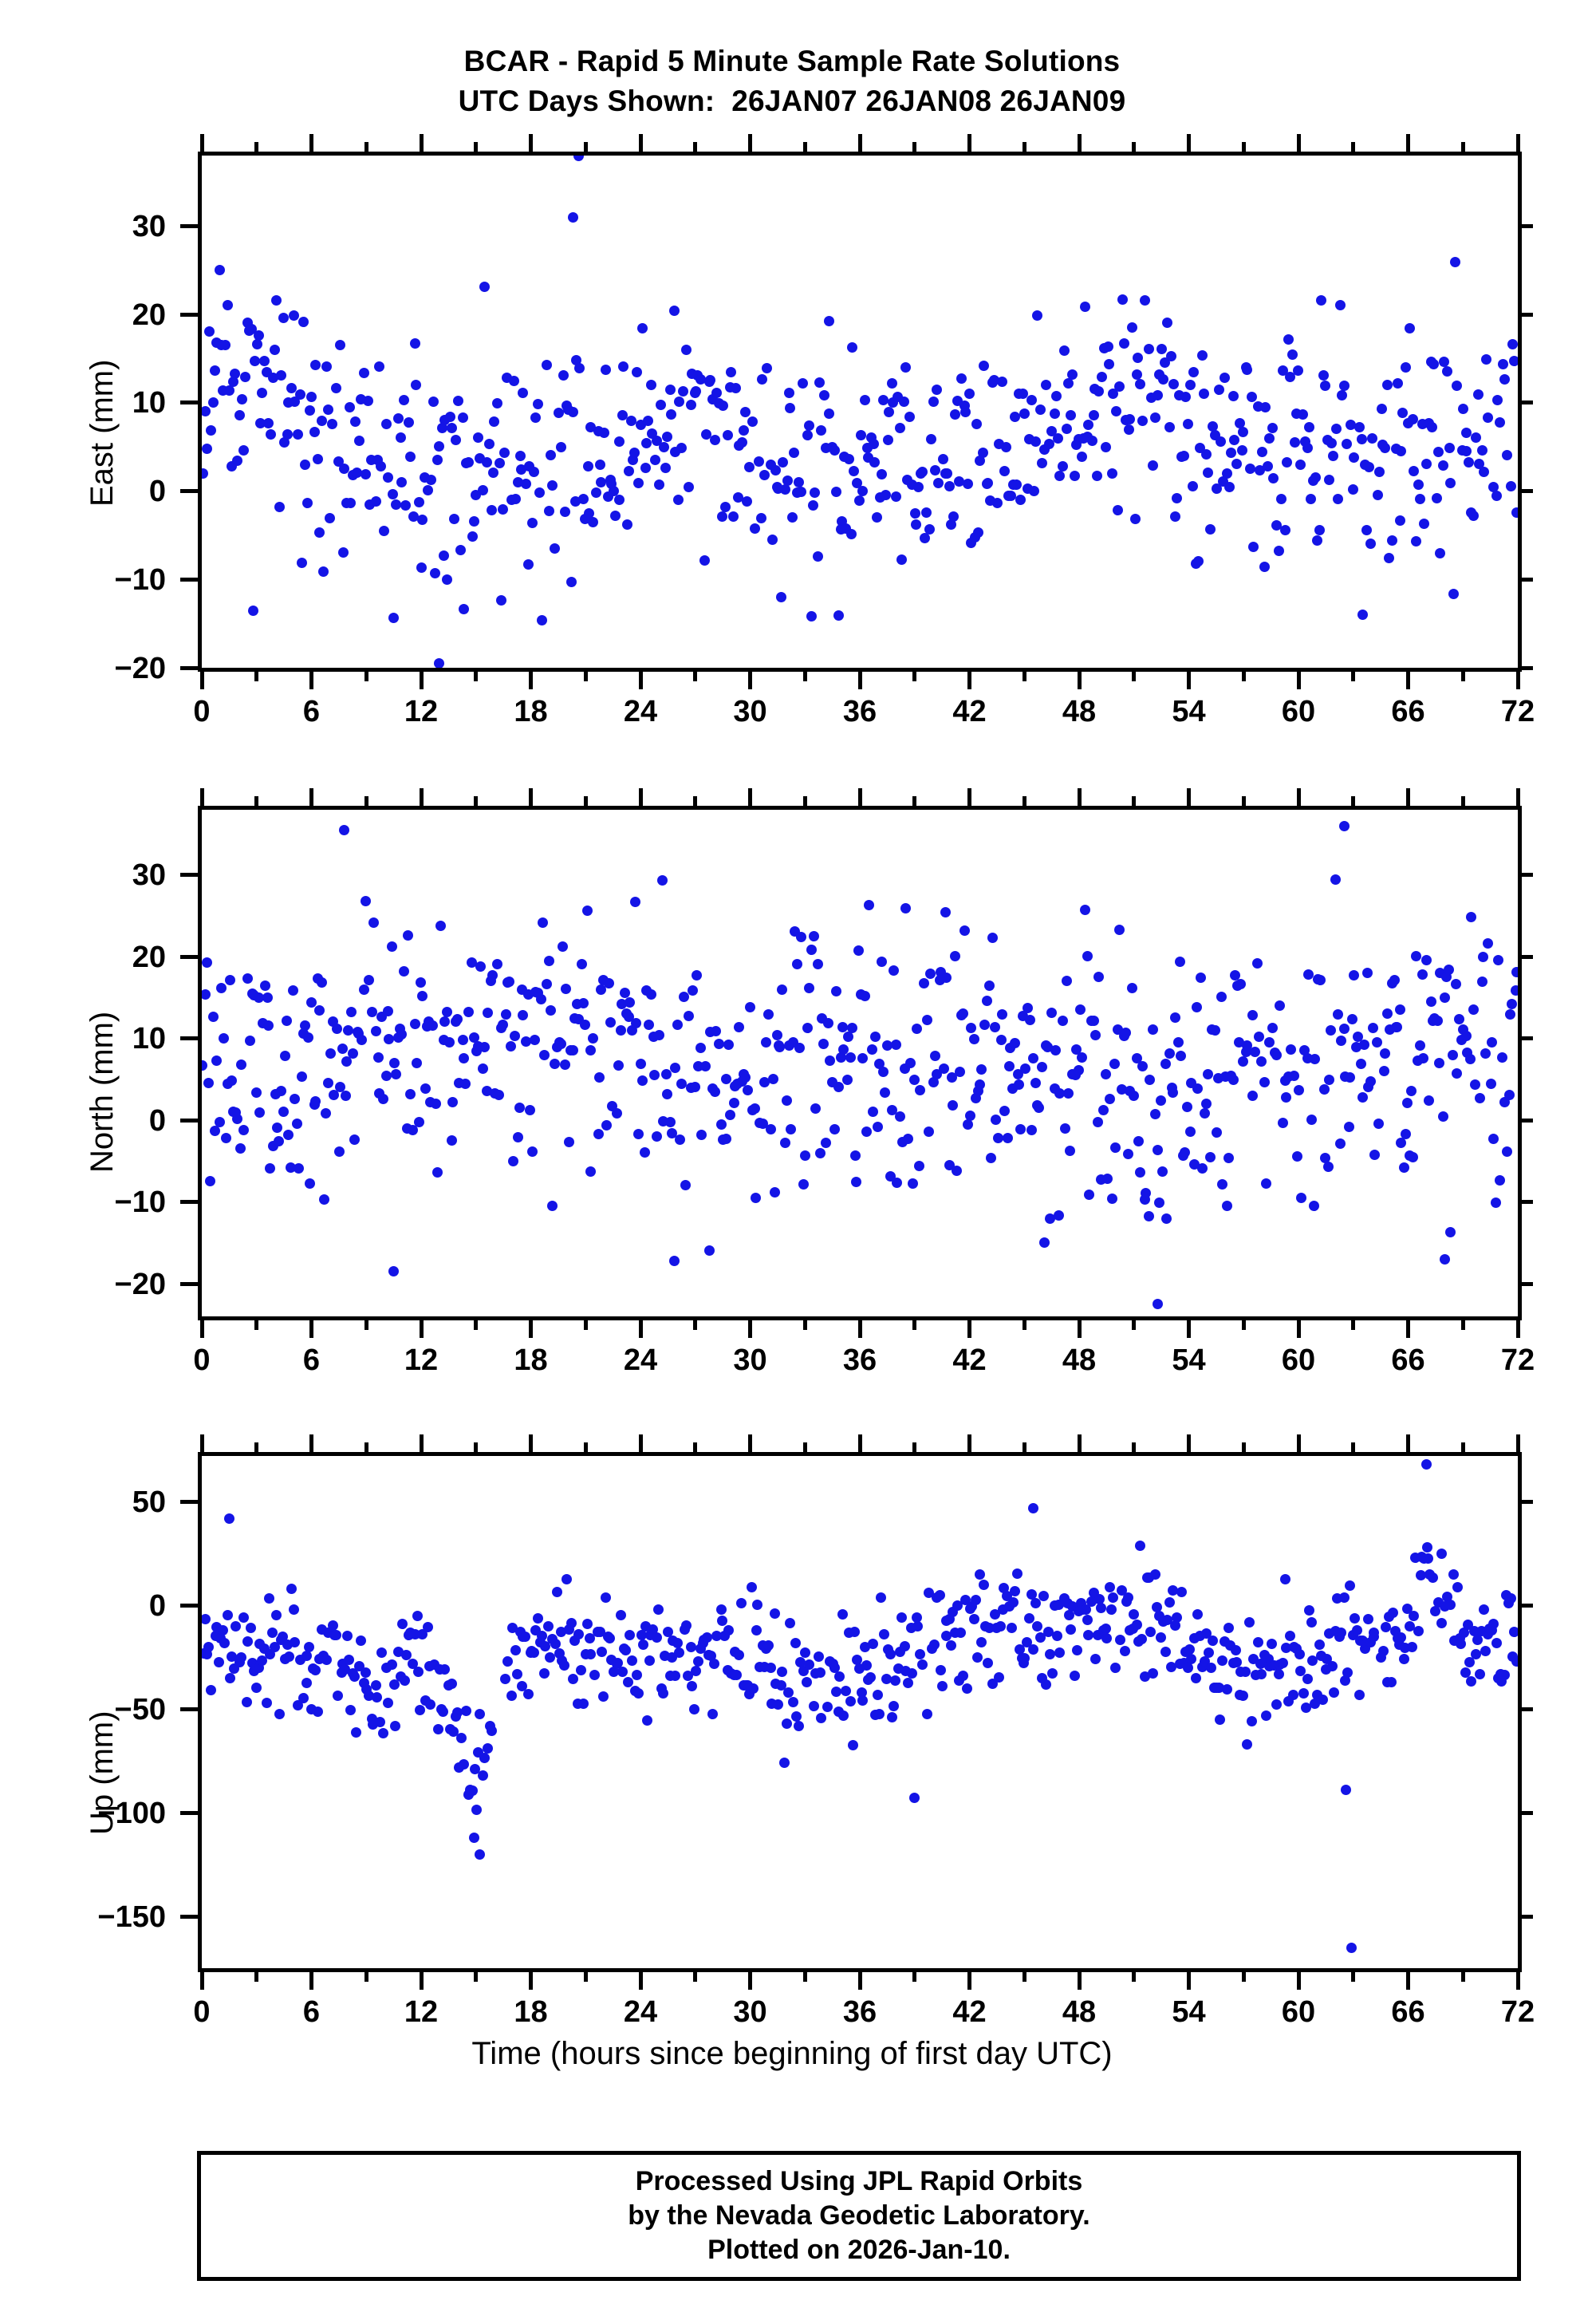 The image size is (1584, 2324). I want to click on y-axis-tick-label: −20, so click(140, 668).